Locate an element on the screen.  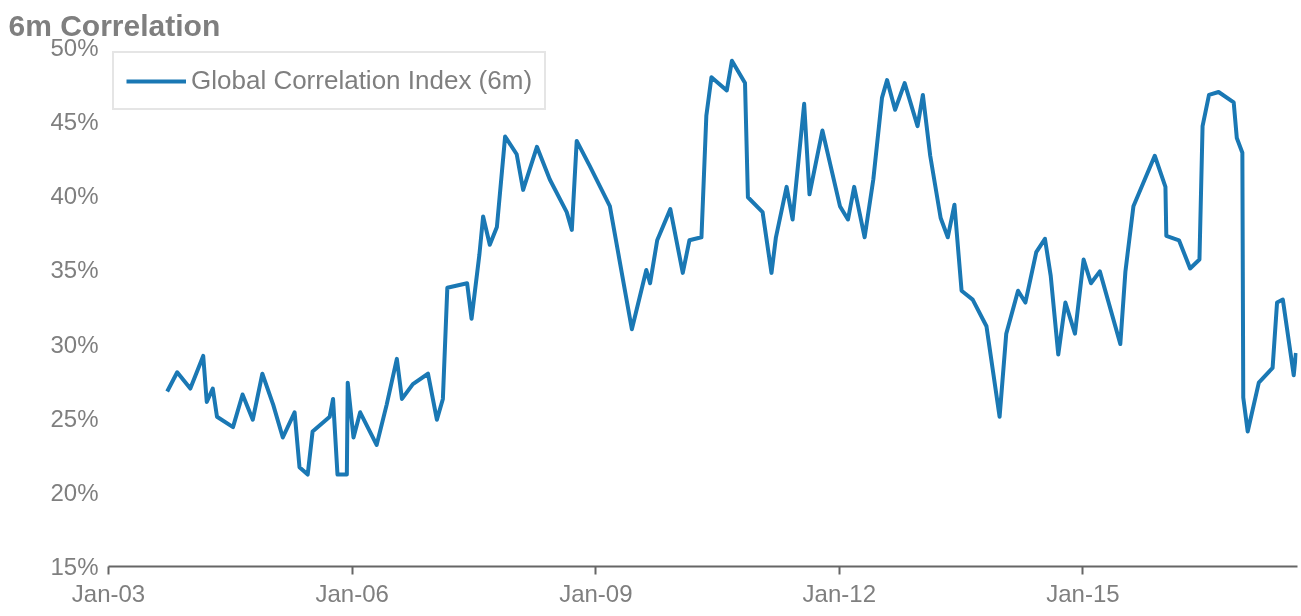
x-tick-label: Jan-15 is located at coordinates (1083, 593).